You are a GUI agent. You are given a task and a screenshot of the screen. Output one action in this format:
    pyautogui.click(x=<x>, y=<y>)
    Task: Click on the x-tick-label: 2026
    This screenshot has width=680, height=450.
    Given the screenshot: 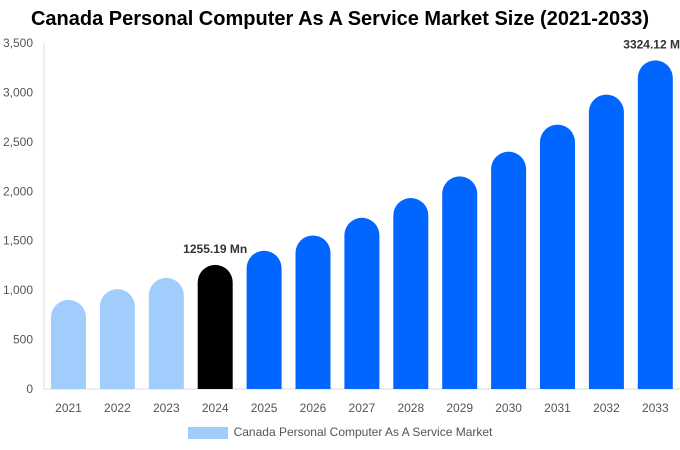 What is the action you would take?
    pyautogui.click(x=313, y=408)
    